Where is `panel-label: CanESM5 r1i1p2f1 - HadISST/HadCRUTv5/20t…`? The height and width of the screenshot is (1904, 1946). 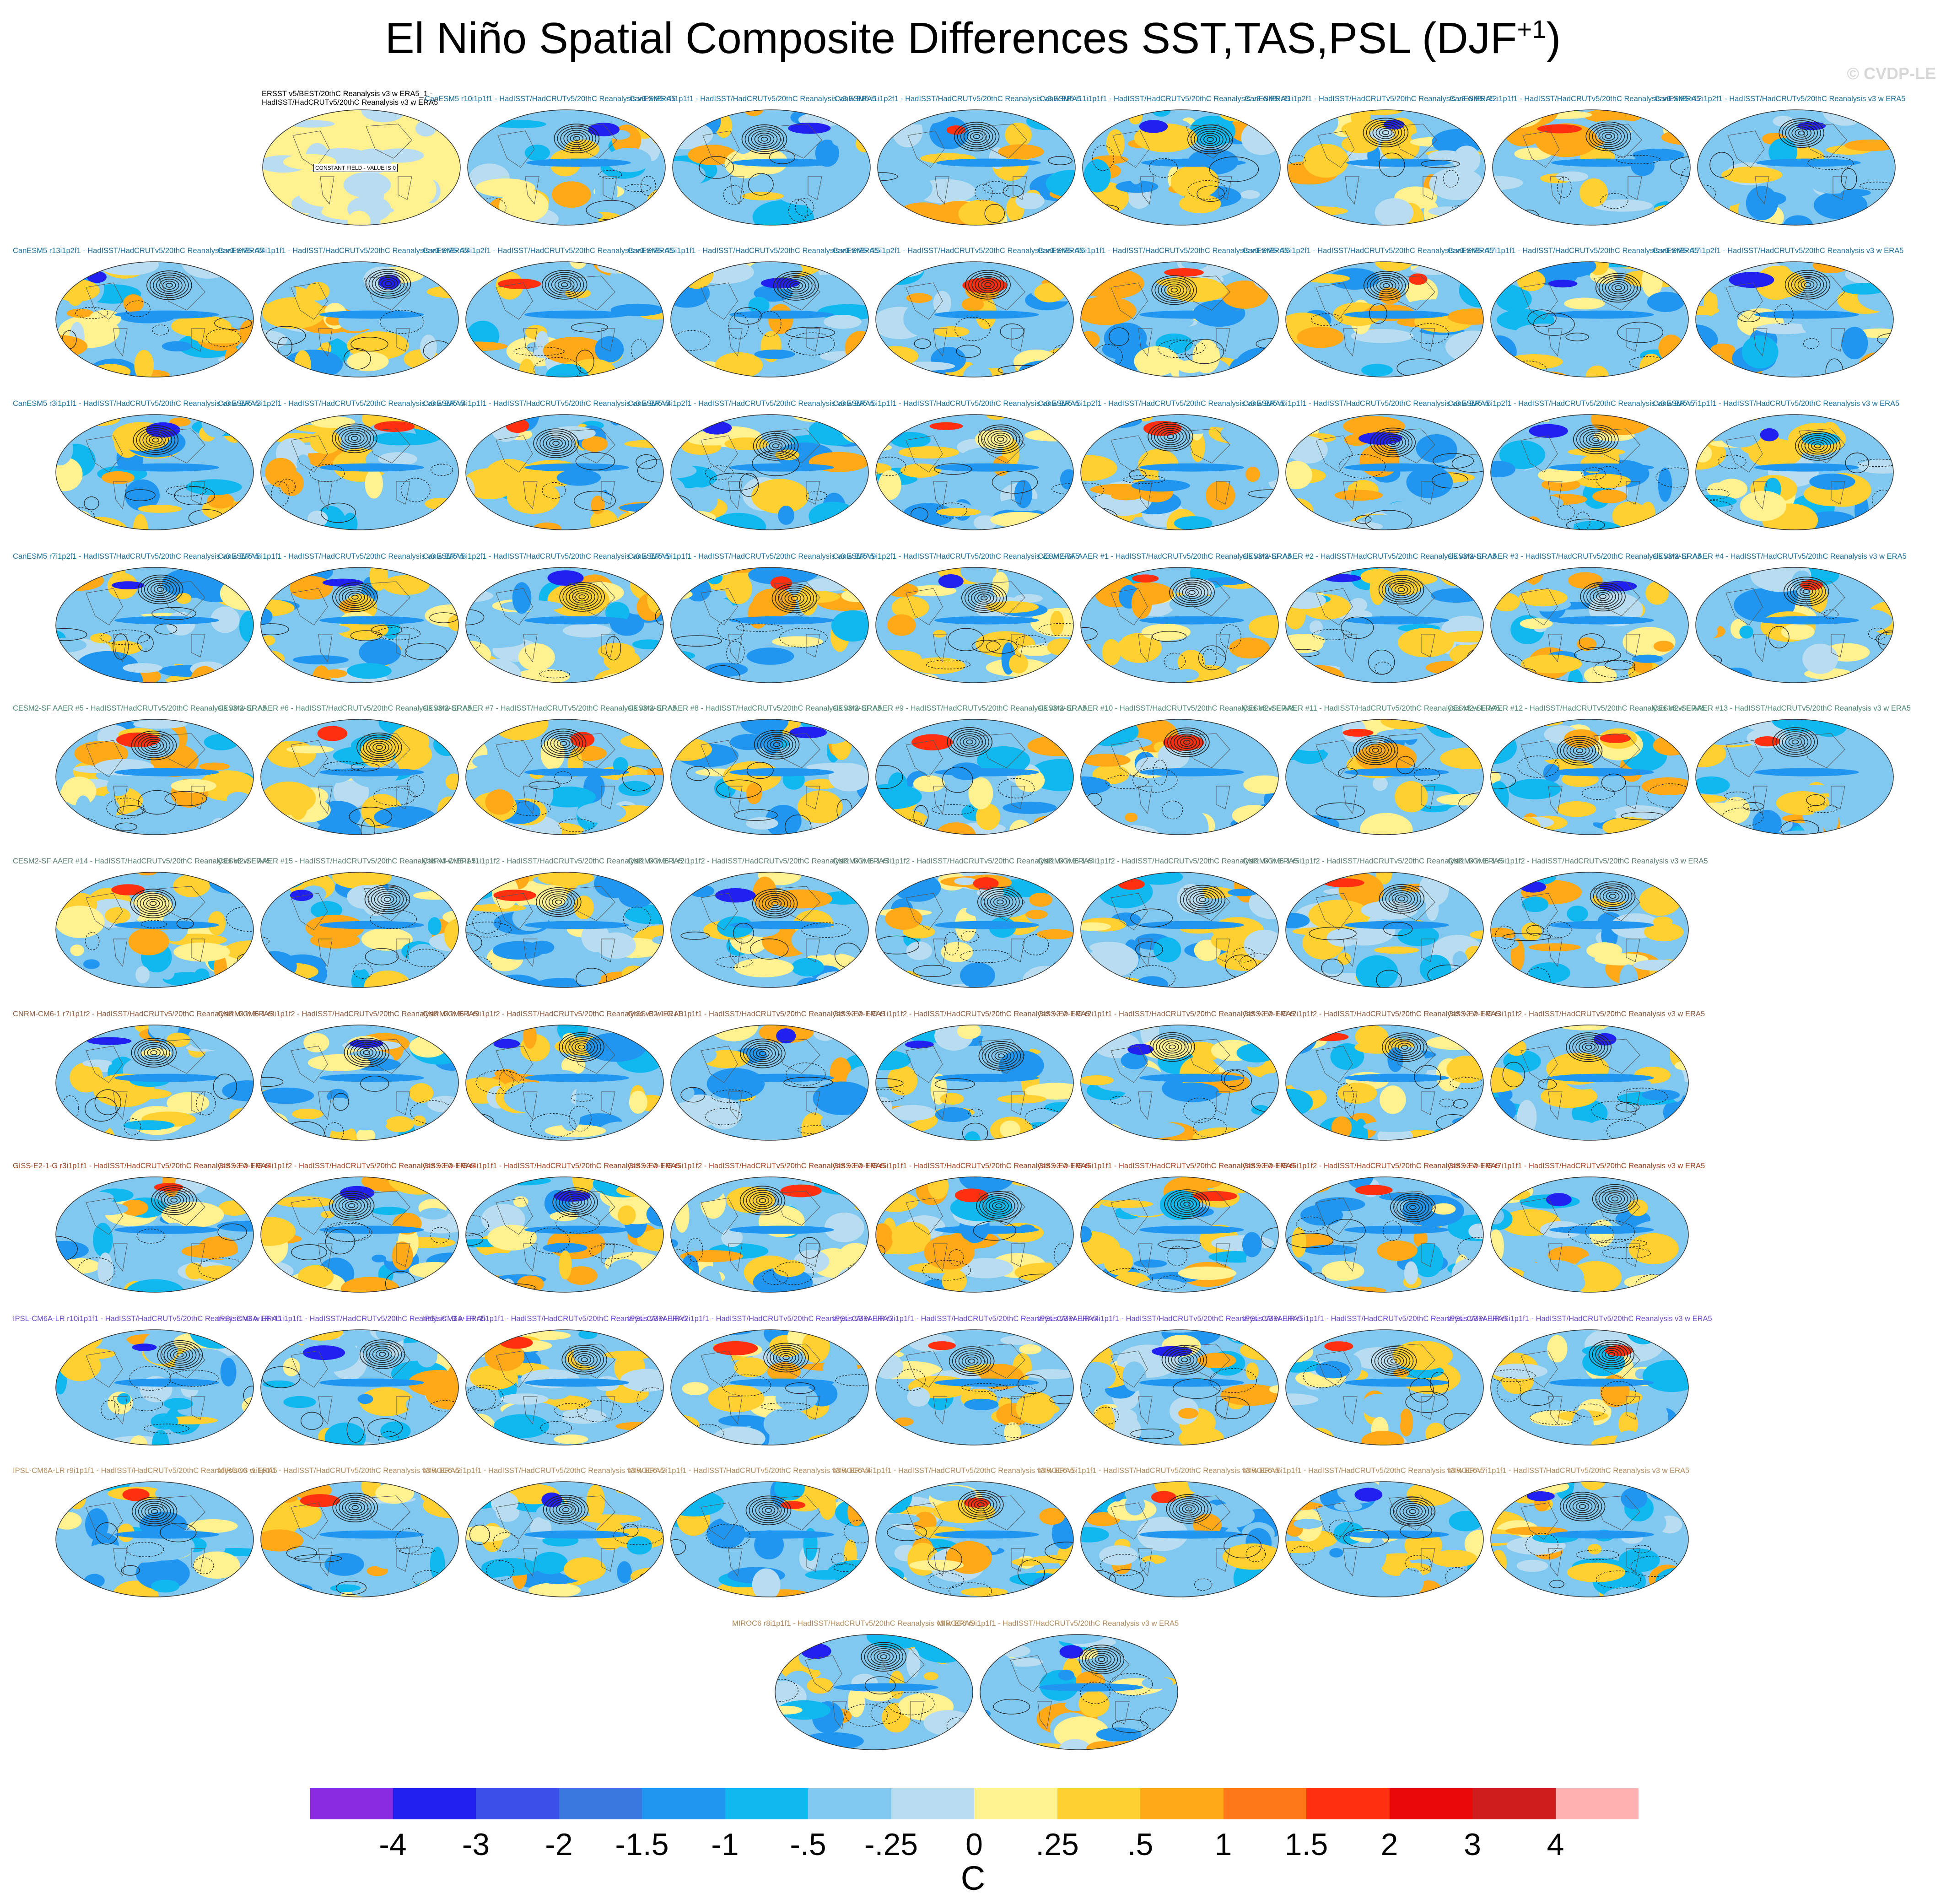
panel-label: CanESM5 r1i1p2f1 - HadISST/HadCRUTv5/20t… is located at coordinates (958, 99).